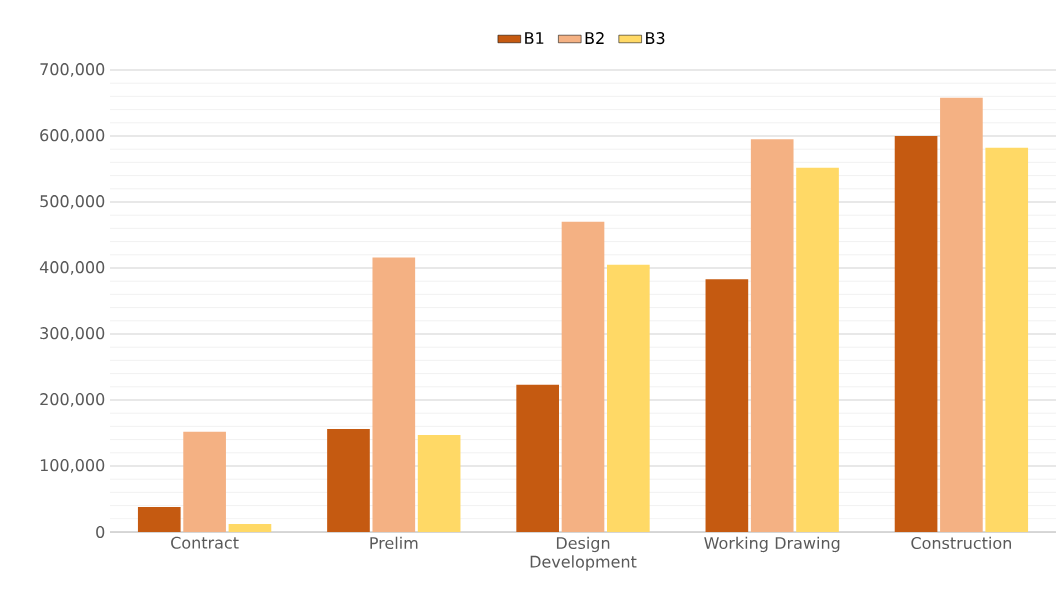 The height and width of the screenshot is (613, 1056). What do you see at coordinates (72, 202) in the screenshot?
I see `y-tick-label: 500,000` at bounding box center [72, 202].